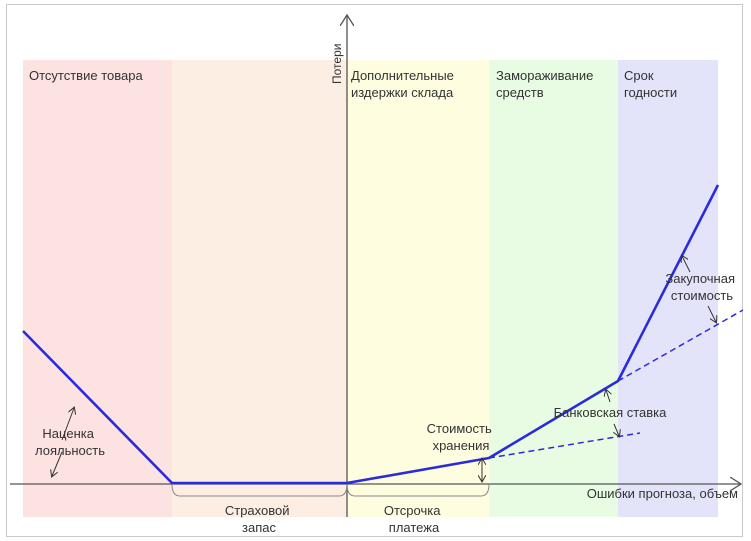 This screenshot has height=541, width=751. I want to click on zone-frozen-funds-bg, so click(553, 288).